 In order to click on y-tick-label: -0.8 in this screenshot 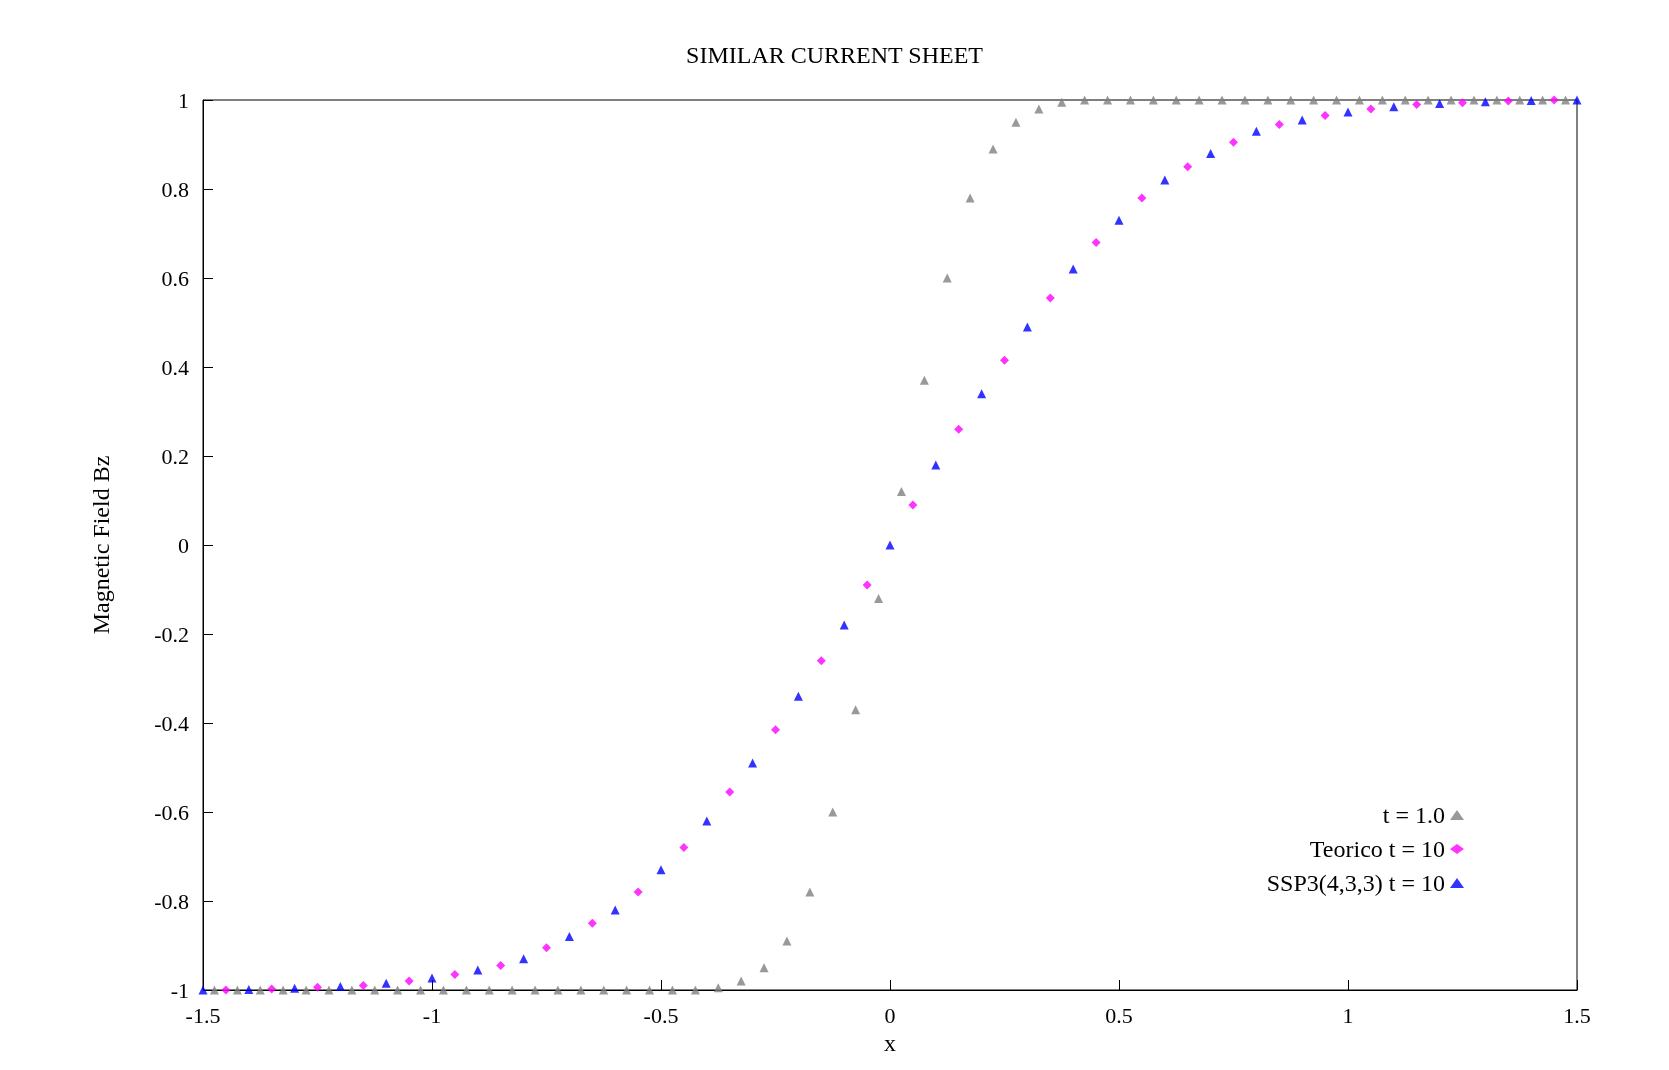, I will do `click(171, 901)`.